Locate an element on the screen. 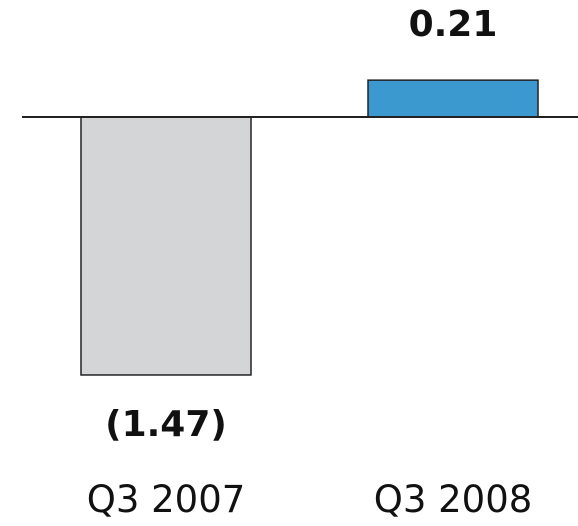 This screenshot has width=578, height=526. category-label: Q3 2007 is located at coordinates (166, 499).